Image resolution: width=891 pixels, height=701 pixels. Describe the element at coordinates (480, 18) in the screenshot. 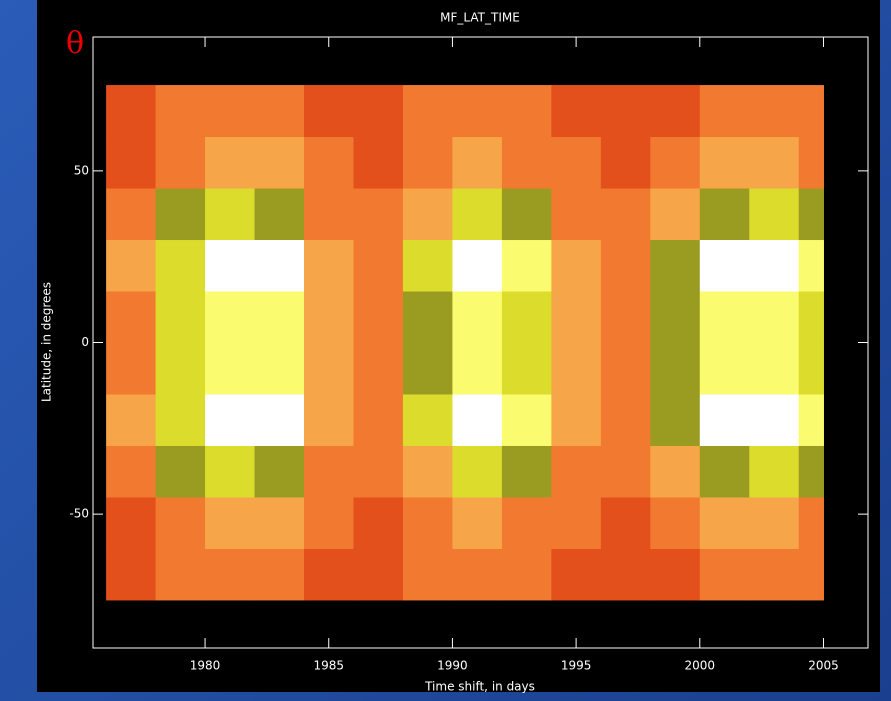

I see `chart-title: MF_LAT_TIME` at that location.